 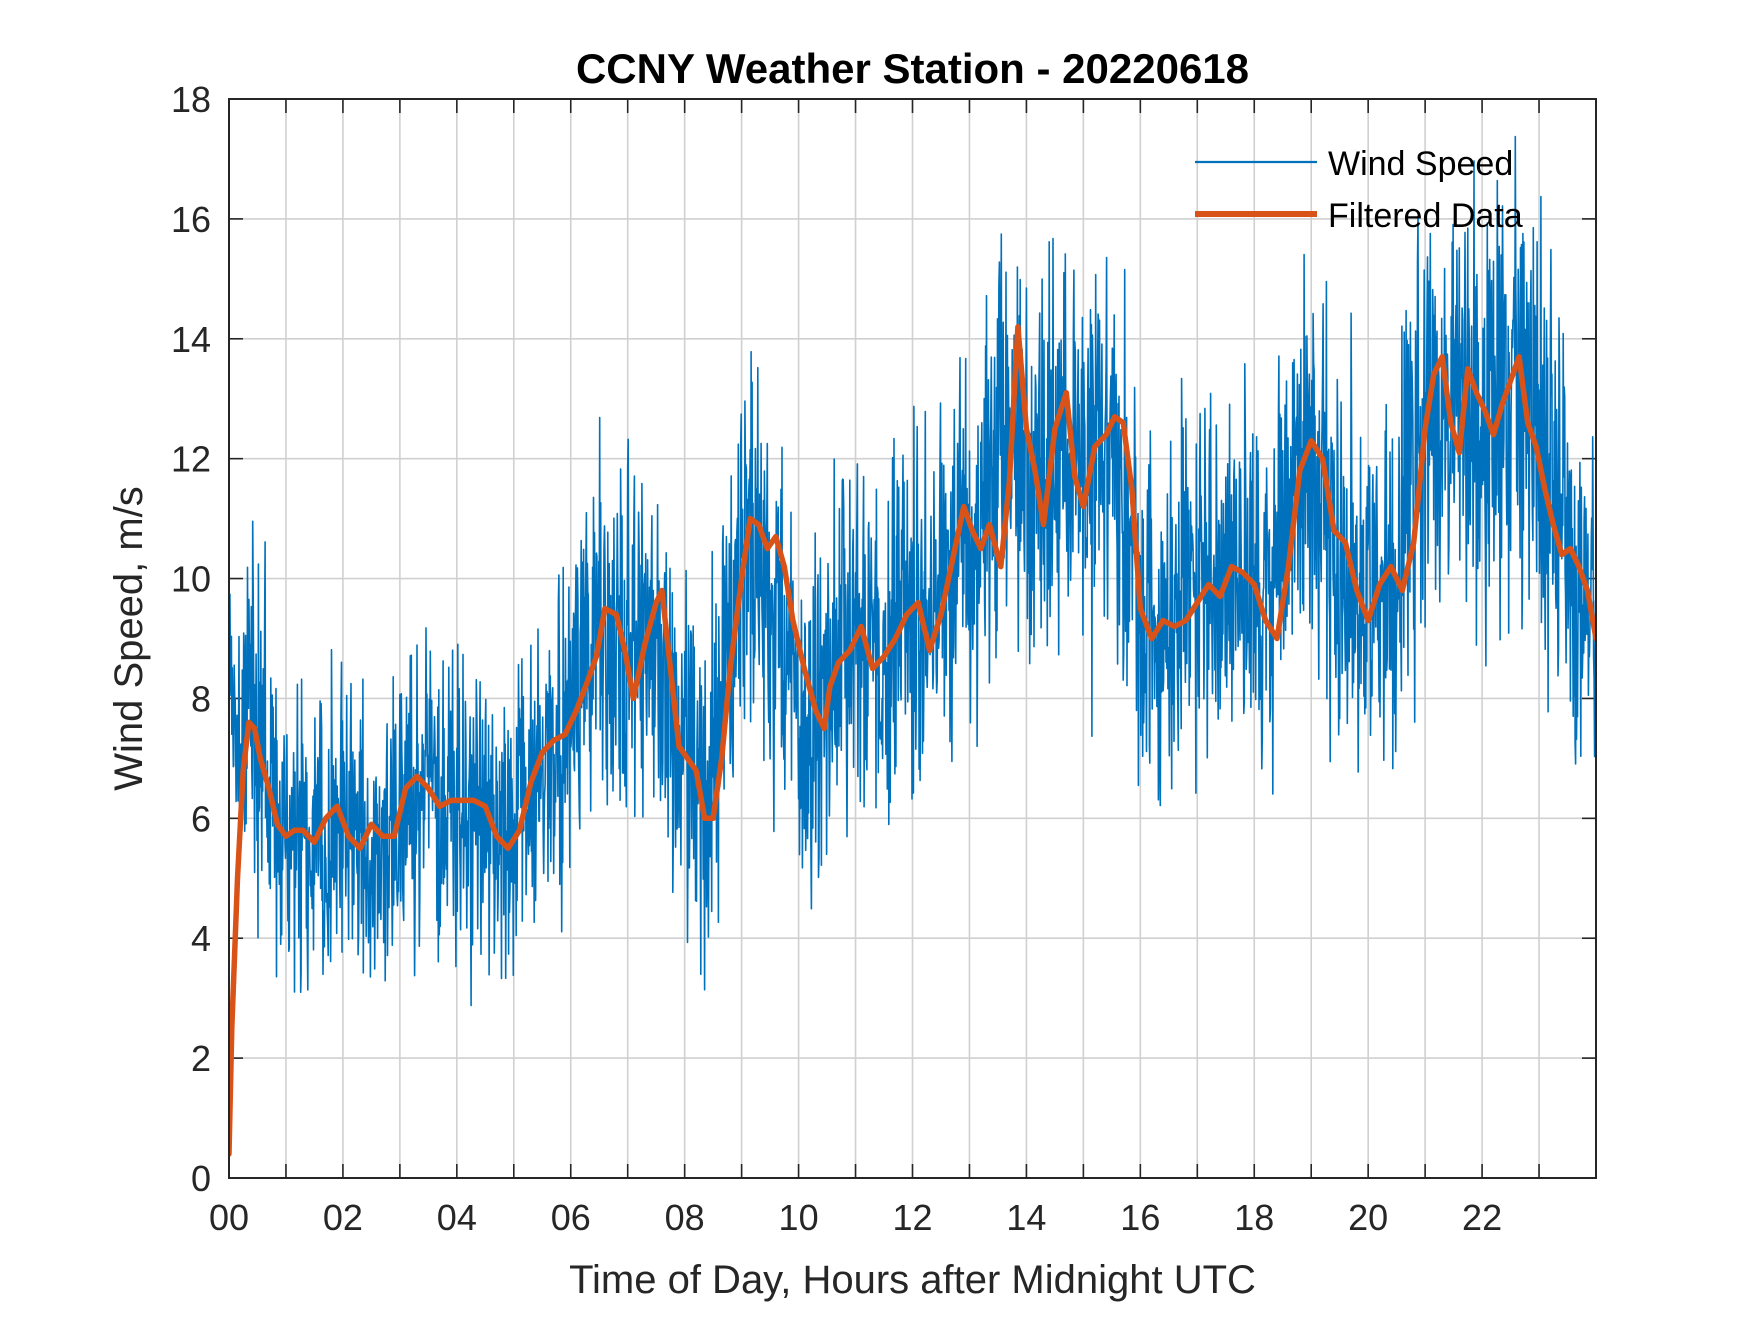 I want to click on legend-label-filtered-data: Filtered Data, so click(x=1425, y=216).